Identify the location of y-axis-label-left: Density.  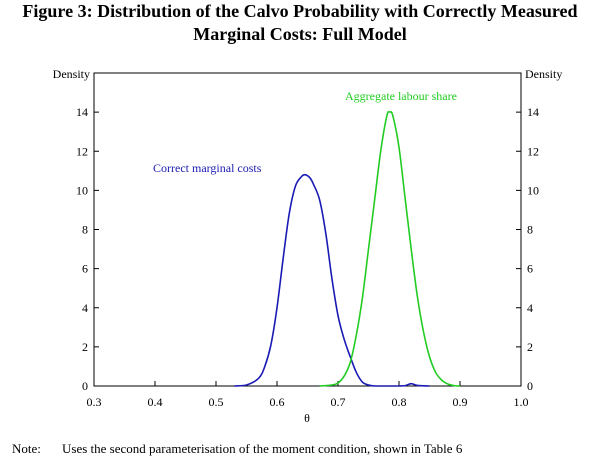
(71, 74).